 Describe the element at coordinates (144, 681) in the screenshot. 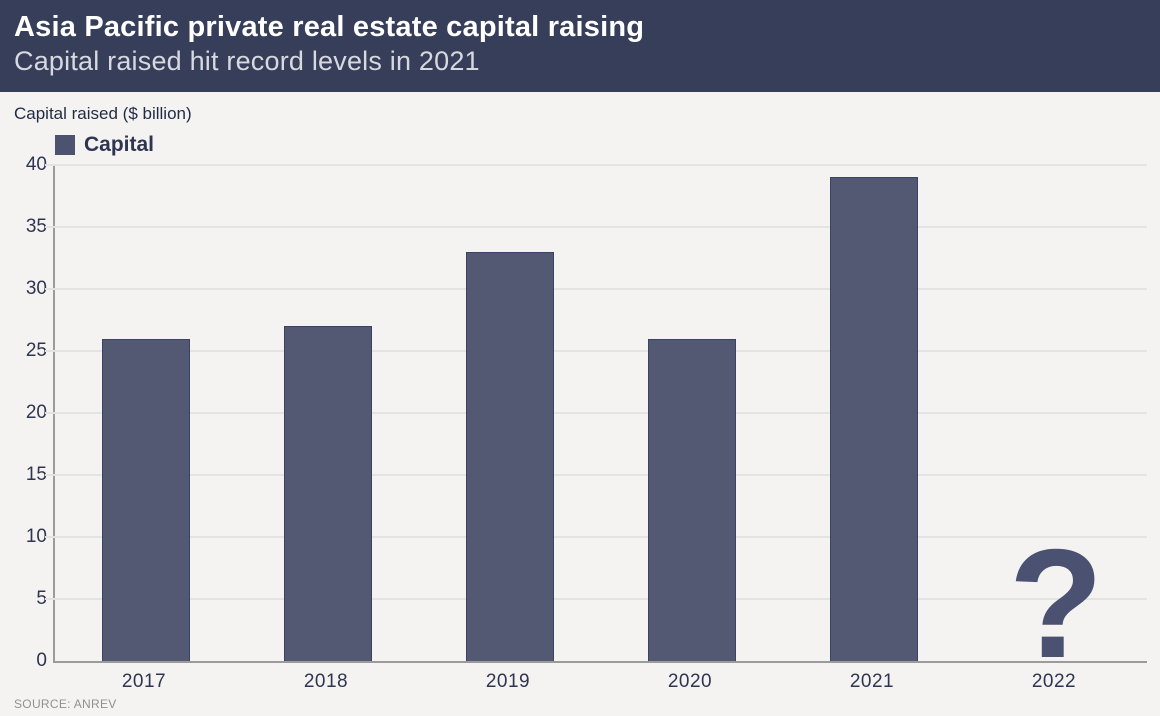

I see `x-tick-label: 2017` at that location.